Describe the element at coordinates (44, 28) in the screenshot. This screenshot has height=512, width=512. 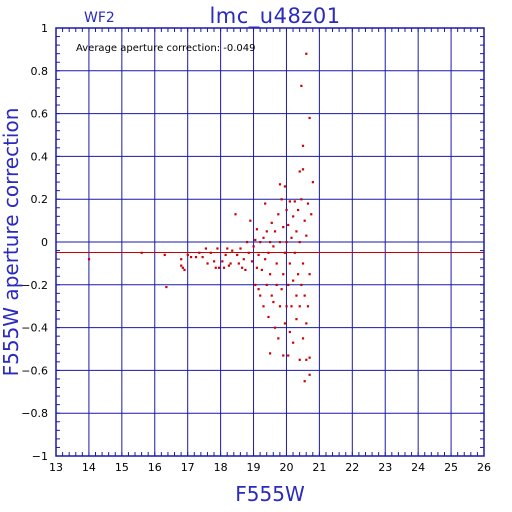
I see `y-tick-label: 1` at that location.